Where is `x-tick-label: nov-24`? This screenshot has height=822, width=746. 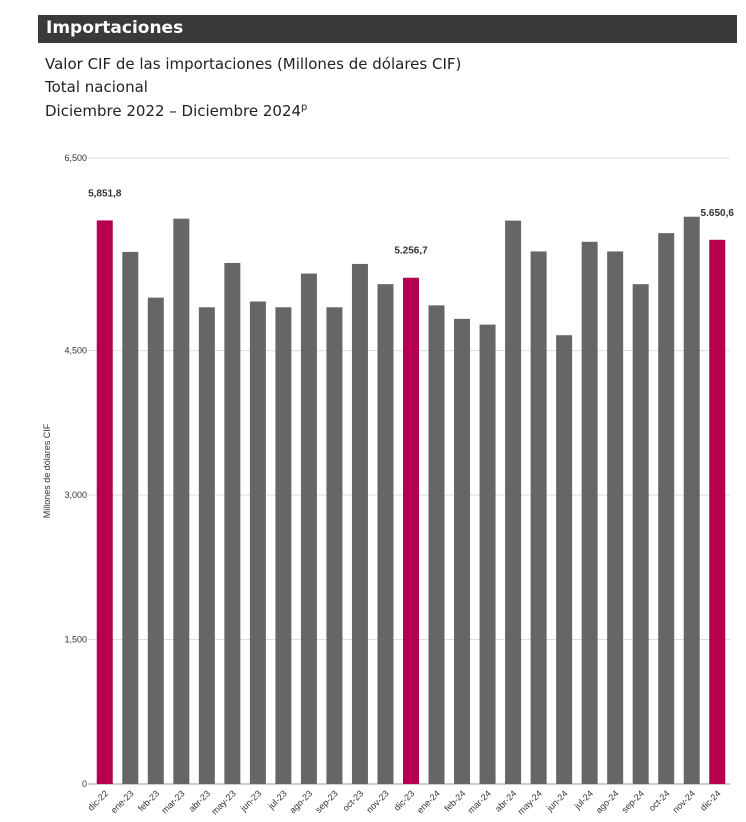
x-tick-label: nov-24 is located at coordinates (684, 801).